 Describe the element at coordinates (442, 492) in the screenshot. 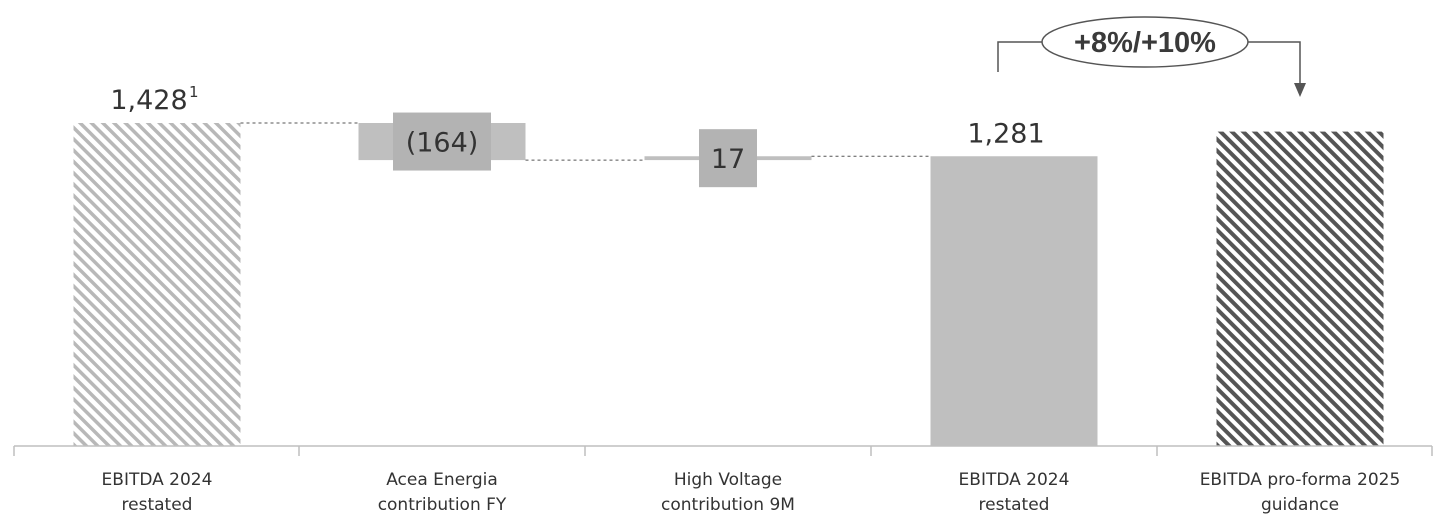

I see `category-label: Acea Energia contribution FY` at that location.